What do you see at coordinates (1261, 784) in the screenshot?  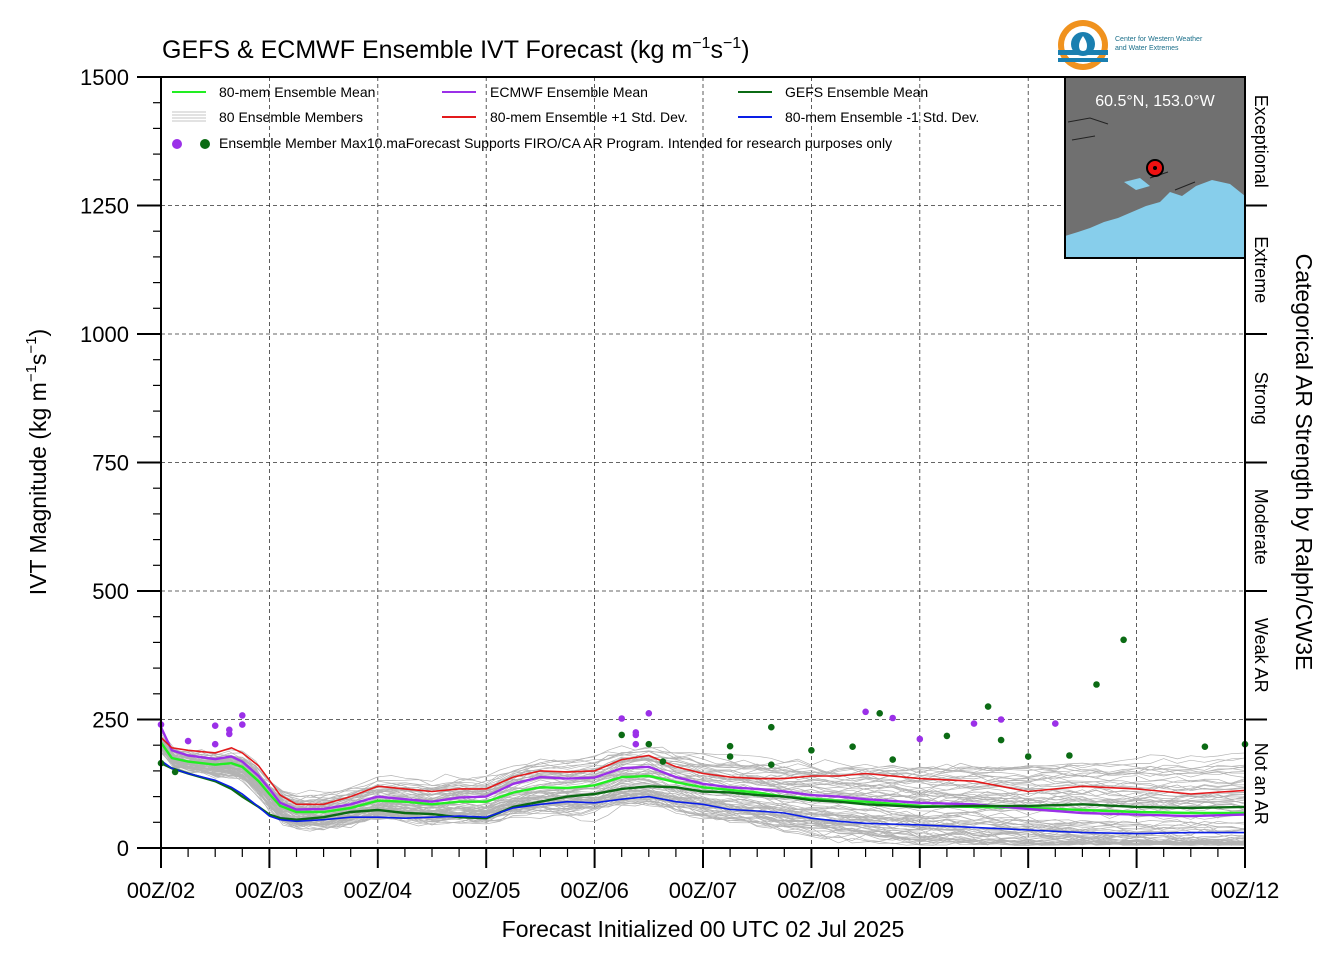 I see `category-label: Not an AR` at bounding box center [1261, 784].